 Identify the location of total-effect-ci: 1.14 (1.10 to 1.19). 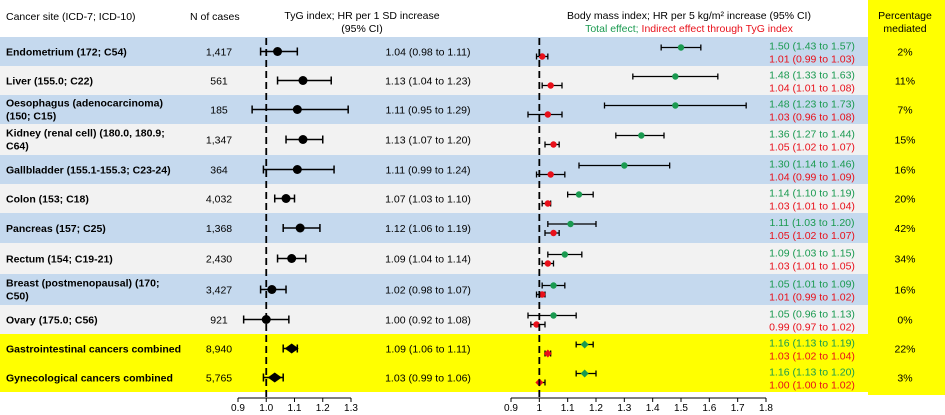
(812, 194).